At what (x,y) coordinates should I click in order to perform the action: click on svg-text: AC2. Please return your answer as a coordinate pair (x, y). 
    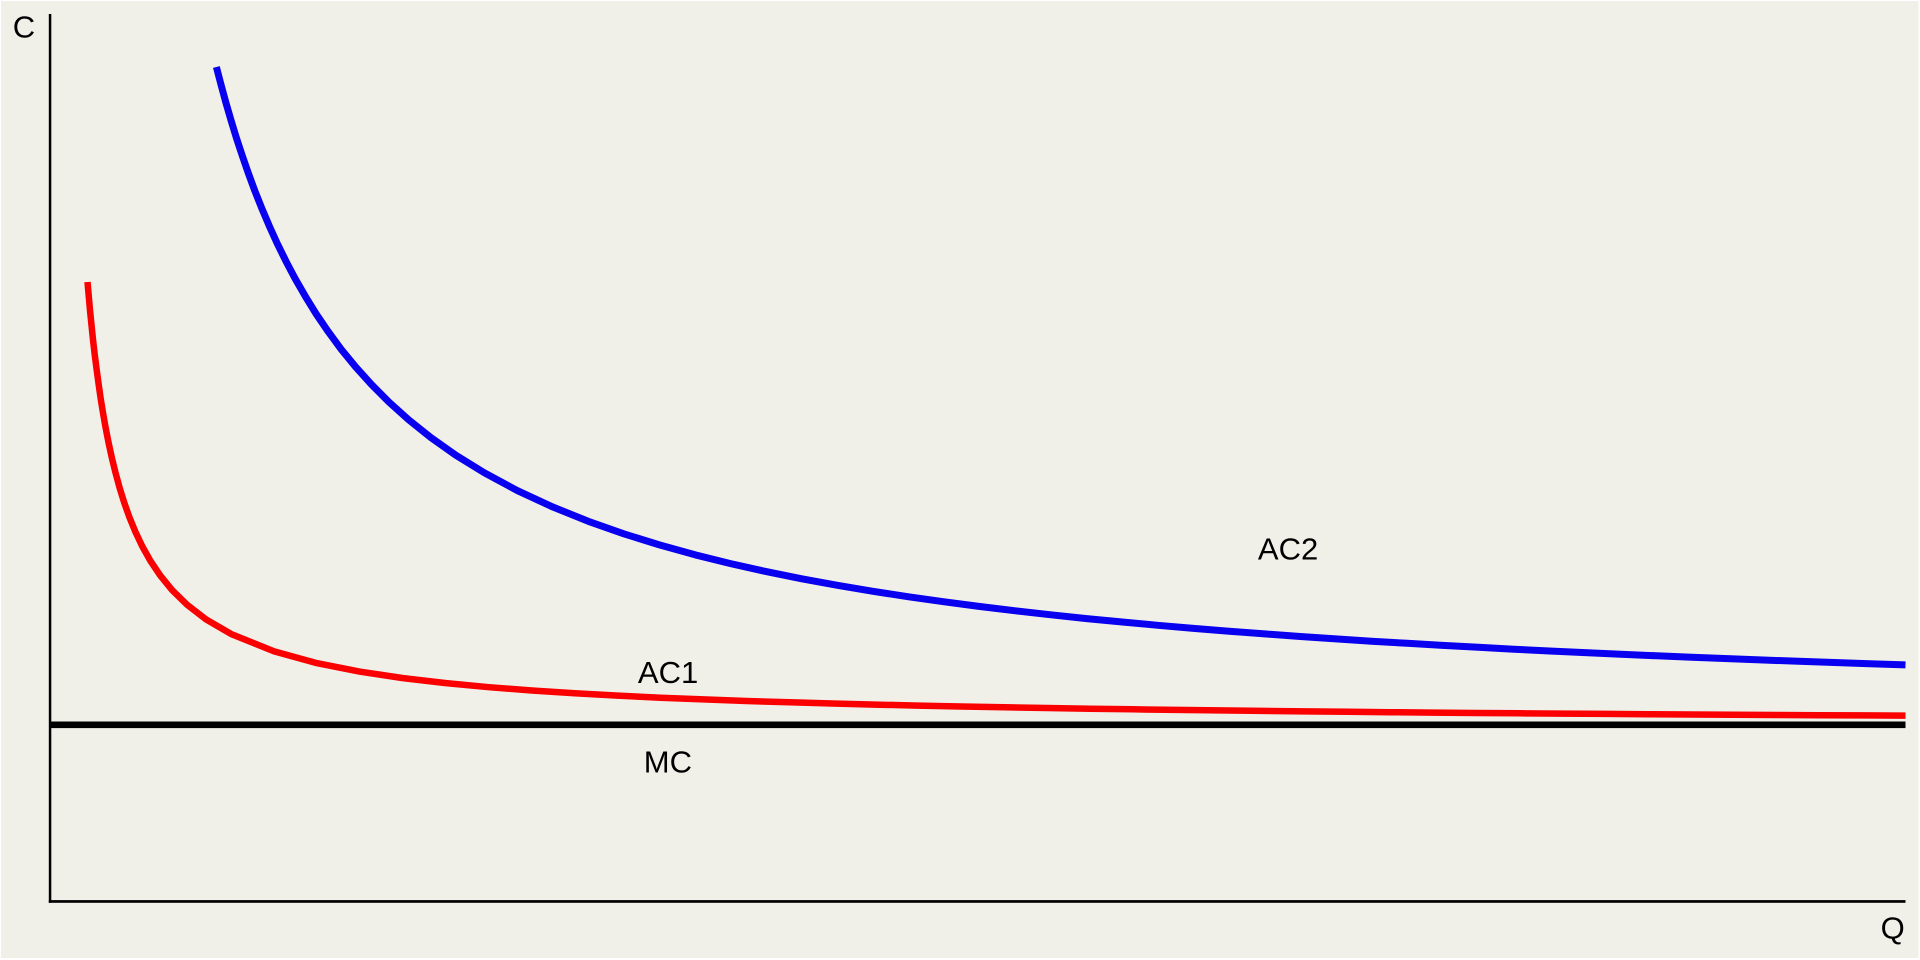
    Looking at the image, I should click on (1288, 548).